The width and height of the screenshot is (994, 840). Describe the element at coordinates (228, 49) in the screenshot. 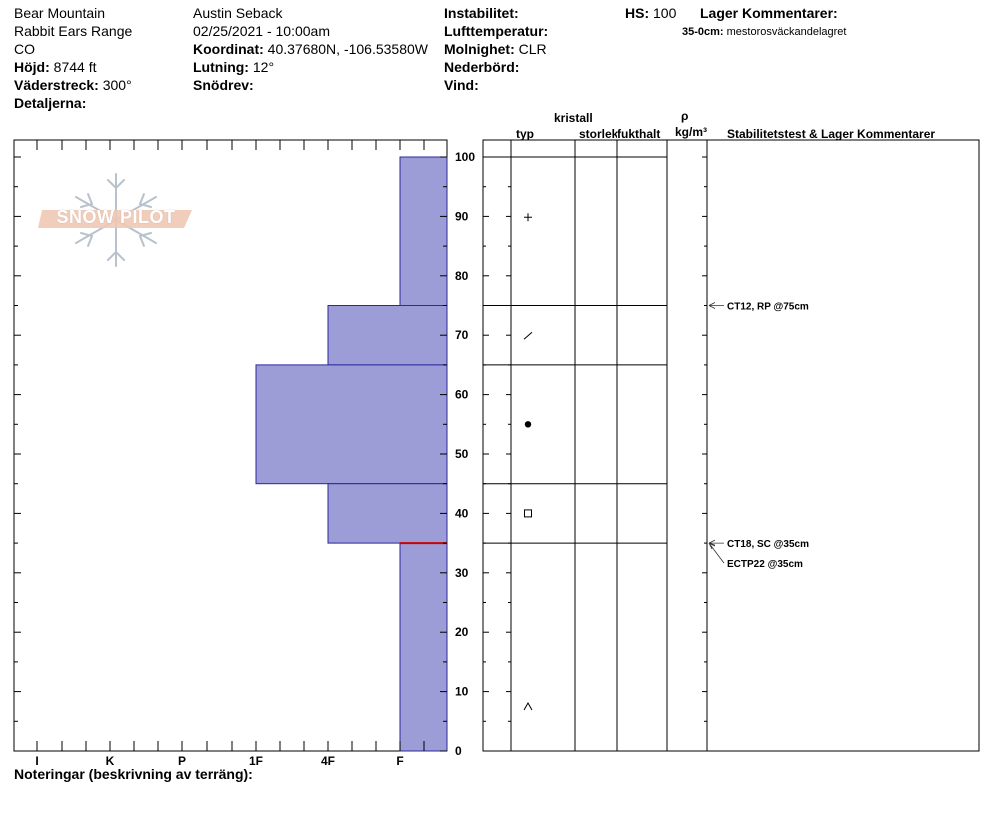

I see `coordinate-label: Koordinat:` at that location.